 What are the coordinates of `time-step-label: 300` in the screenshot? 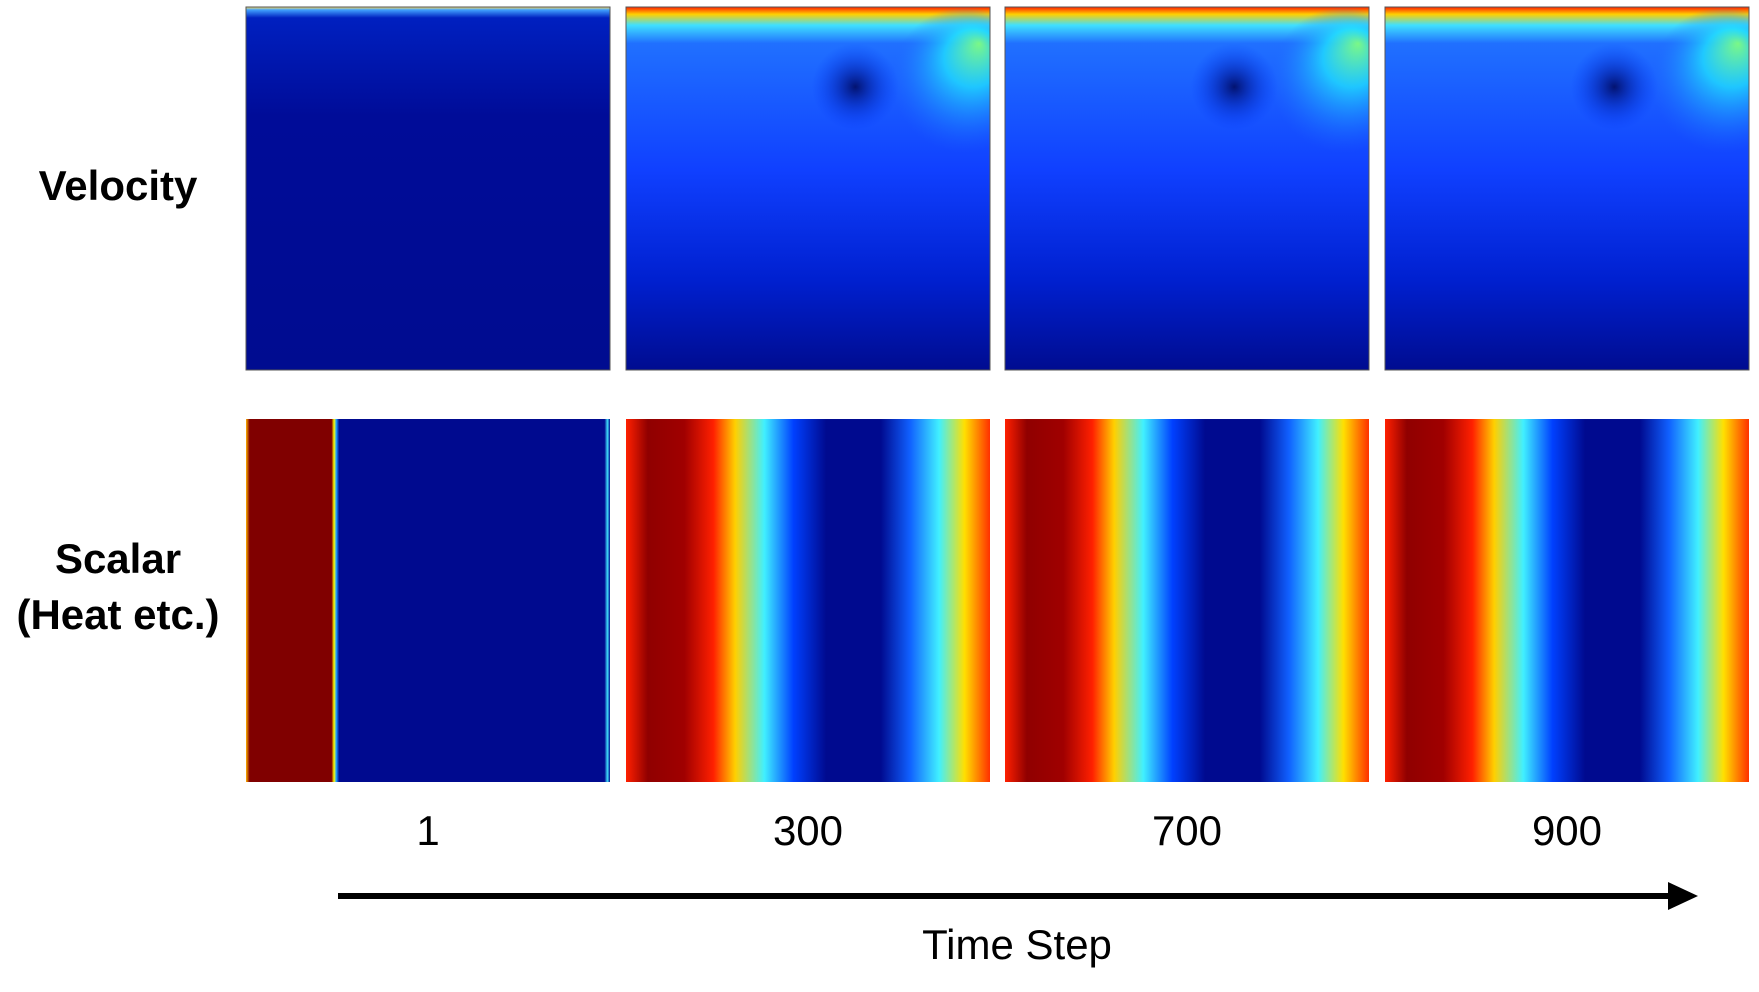 It's located at (808, 830).